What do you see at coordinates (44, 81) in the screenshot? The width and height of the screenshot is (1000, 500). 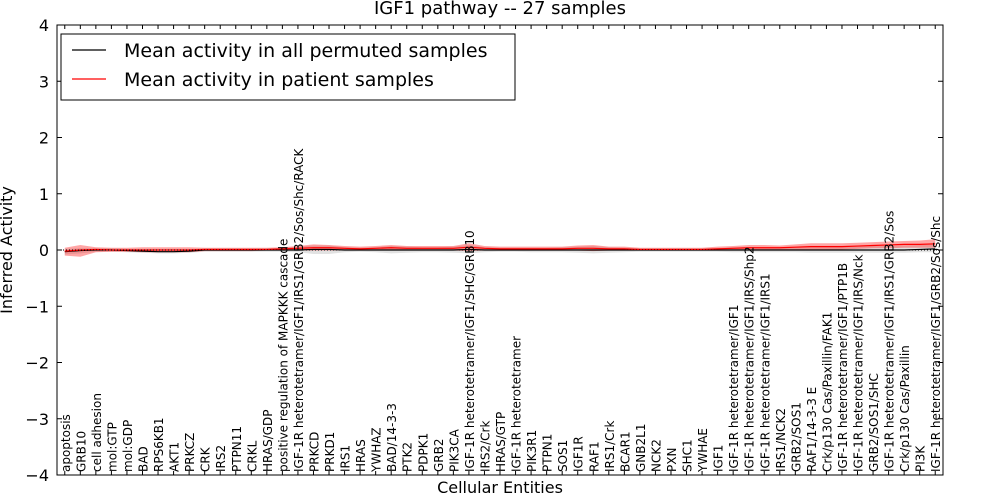 I see `y-tick-label: 3` at bounding box center [44, 81].